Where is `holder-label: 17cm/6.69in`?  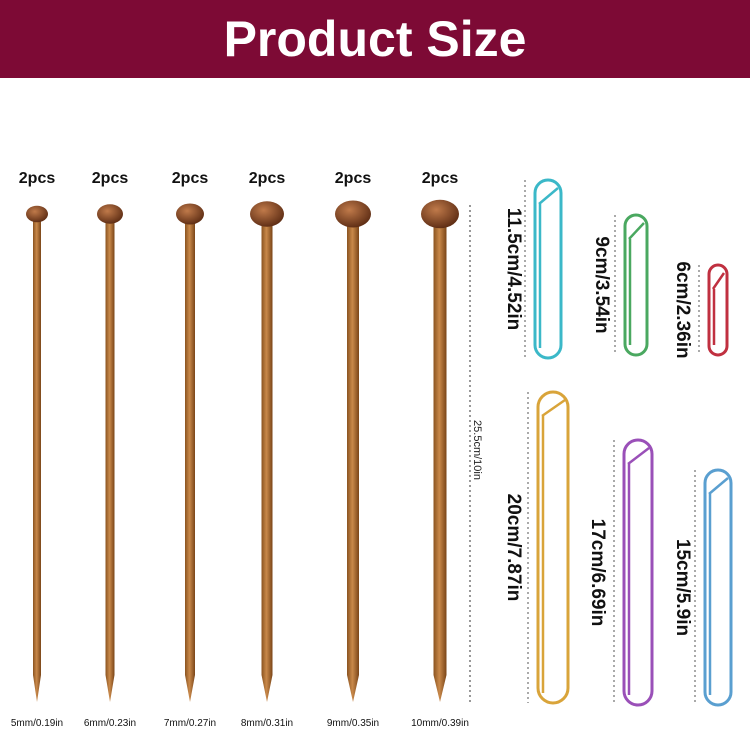
holder-label: 17cm/6.69in is located at coordinates (597, 573).